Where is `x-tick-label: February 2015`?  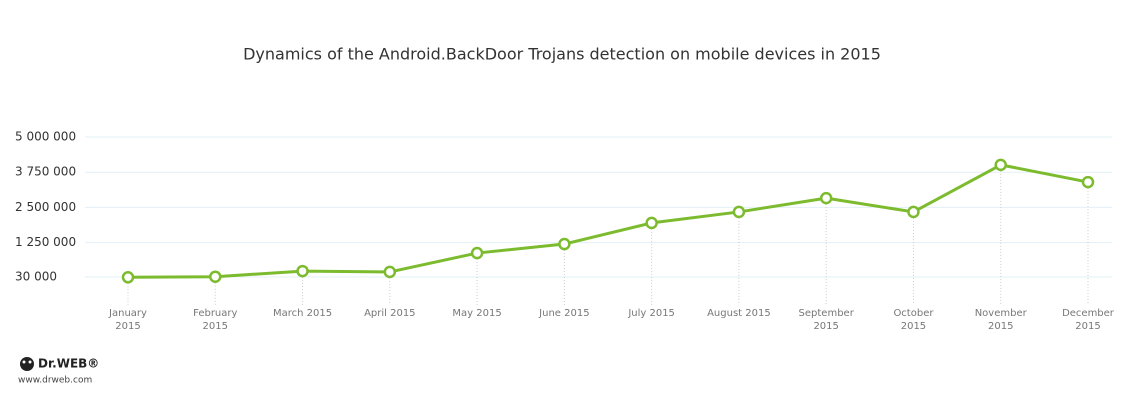
x-tick-label: February 2015 is located at coordinates (215, 320).